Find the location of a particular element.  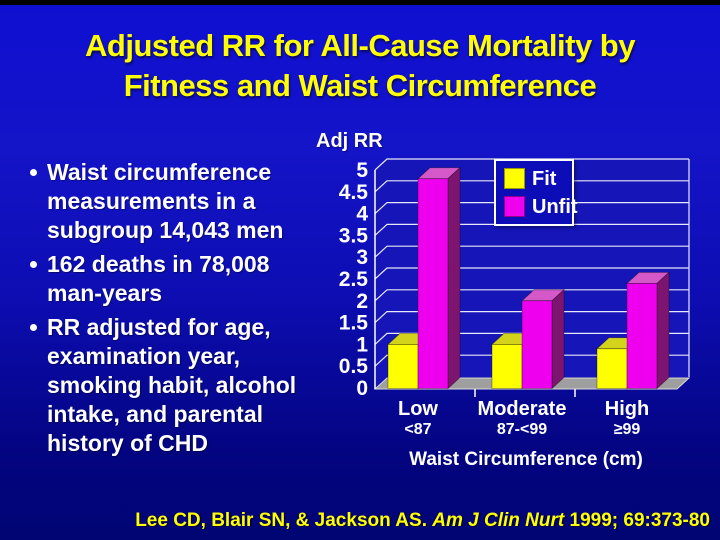

bar-unfit-moderate is located at coordinates (537, 344).